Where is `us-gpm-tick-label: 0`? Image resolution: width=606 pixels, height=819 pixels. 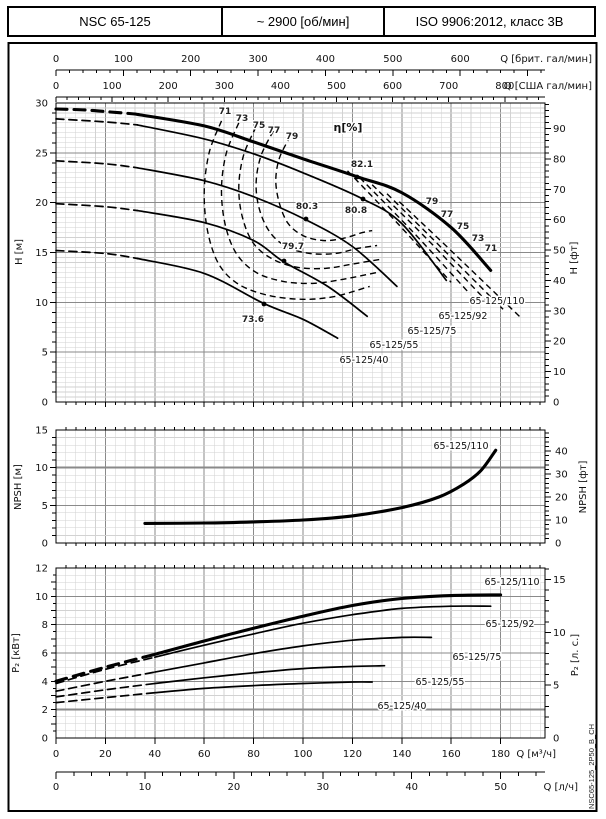 us-gpm-tick-label: 0 is located at coordinates (56, 86).